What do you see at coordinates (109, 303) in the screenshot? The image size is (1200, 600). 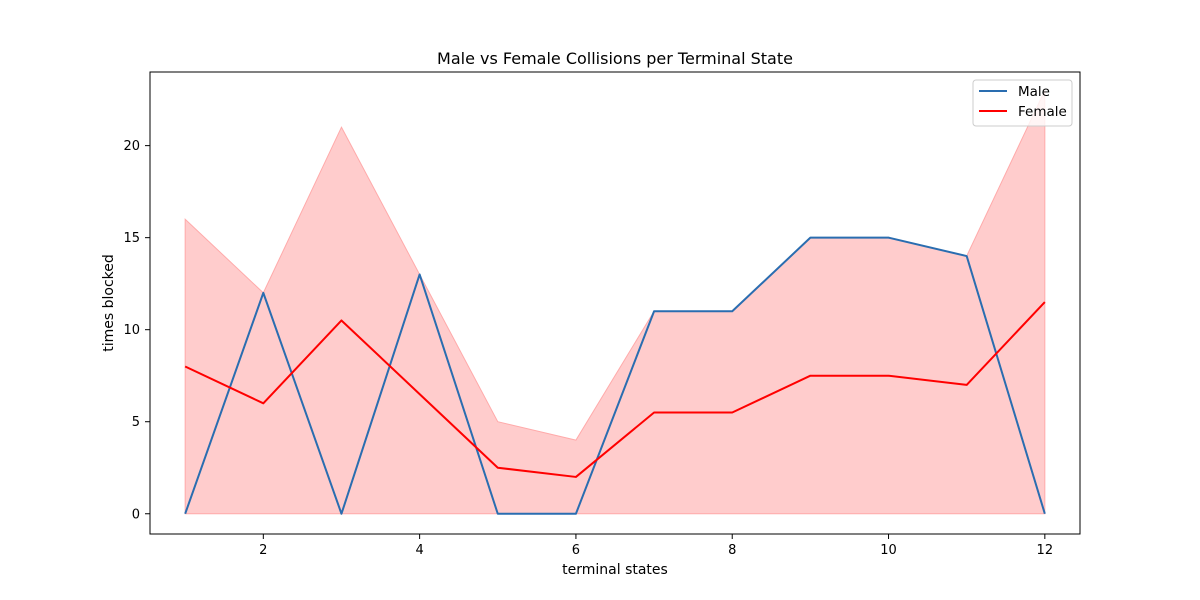 I see `y-axis-label: times blocked` at bounding box center [109, 303].